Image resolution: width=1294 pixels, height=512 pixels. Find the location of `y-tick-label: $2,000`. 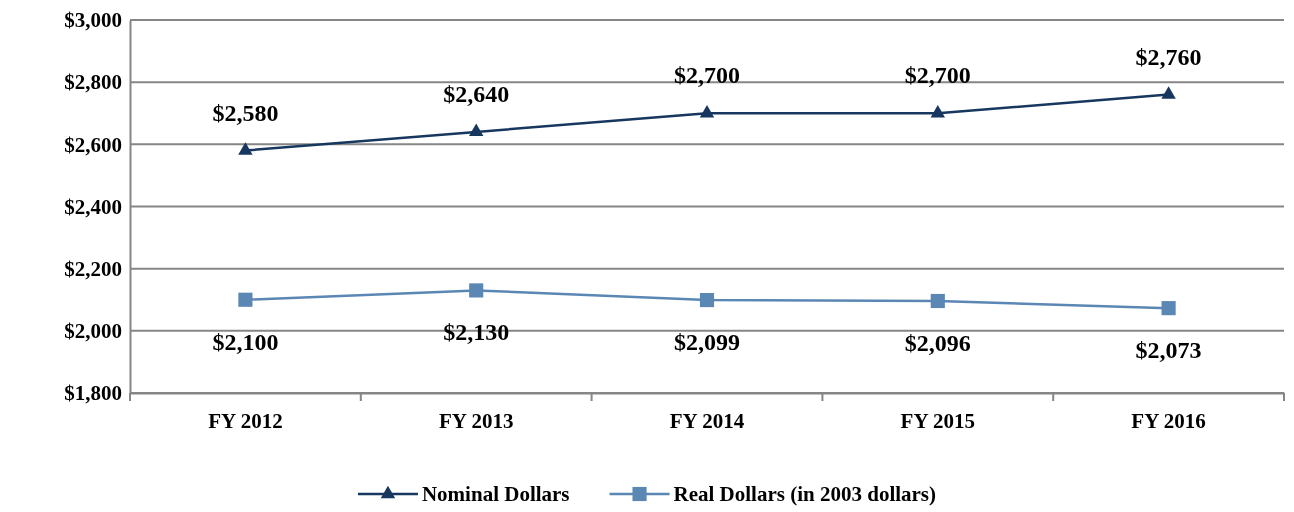

y-tick-label: $2,000 is located at coordinates (93, 331).